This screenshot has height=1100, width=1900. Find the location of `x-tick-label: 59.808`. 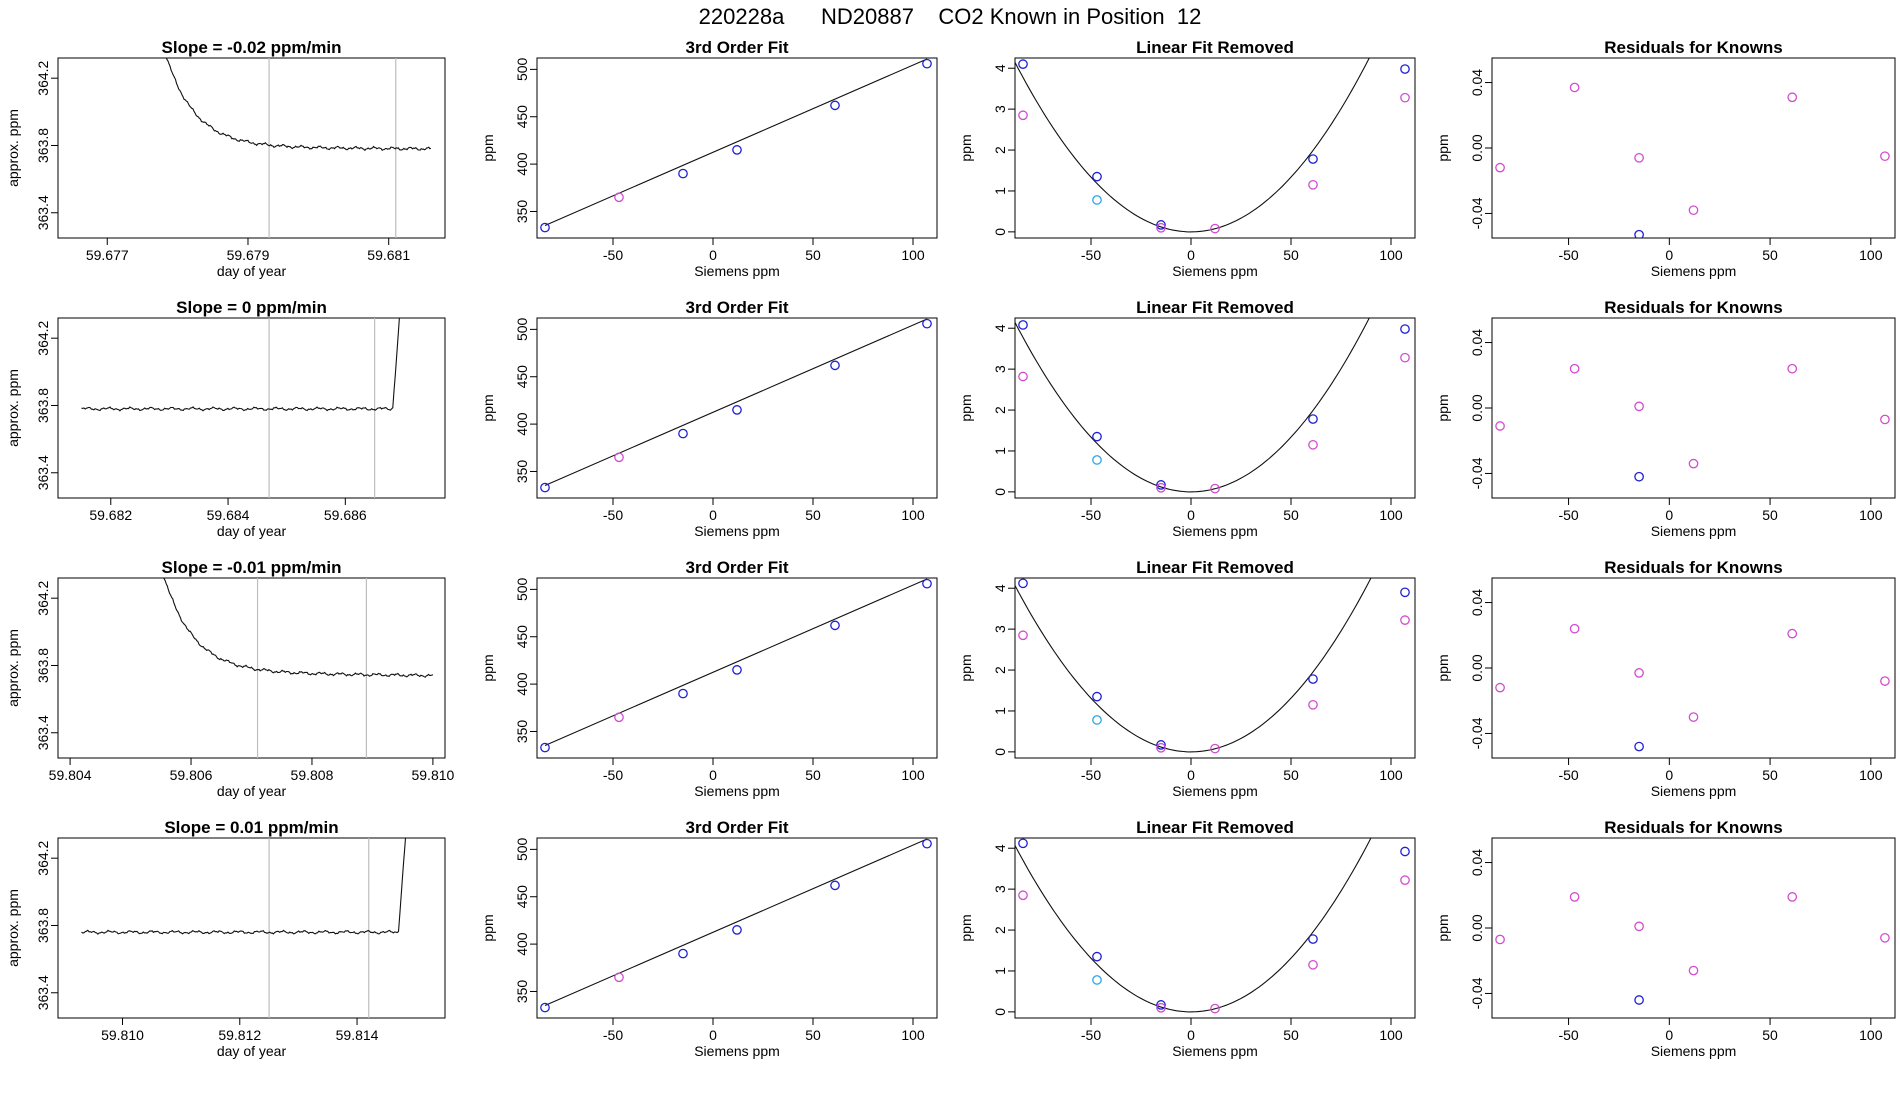

x-tick-label: 59.808 is located at coordinates (312, 775).